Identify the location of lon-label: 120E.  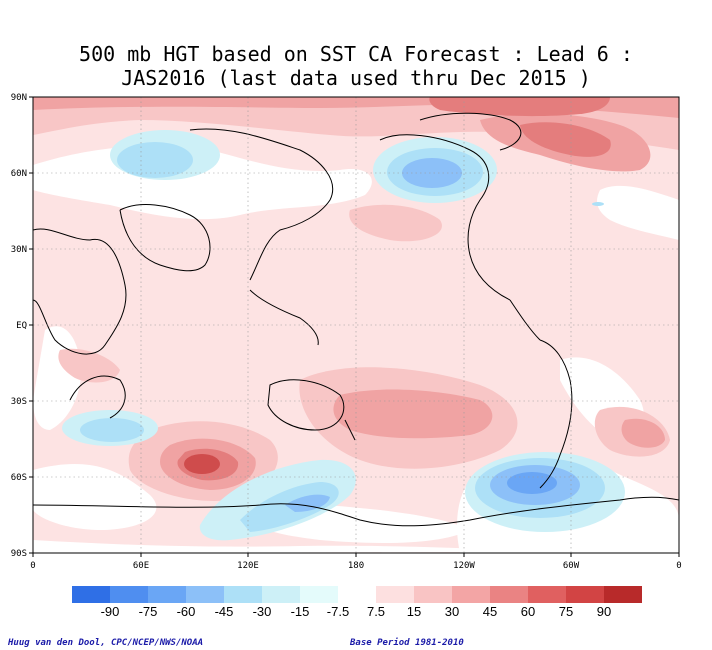
(248, 566).